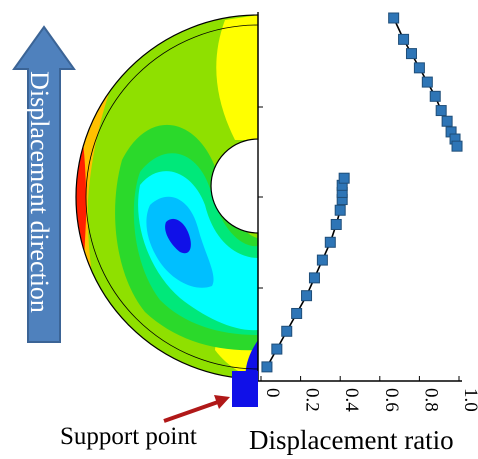  I want to click on support-point-block, so click(245, 389).